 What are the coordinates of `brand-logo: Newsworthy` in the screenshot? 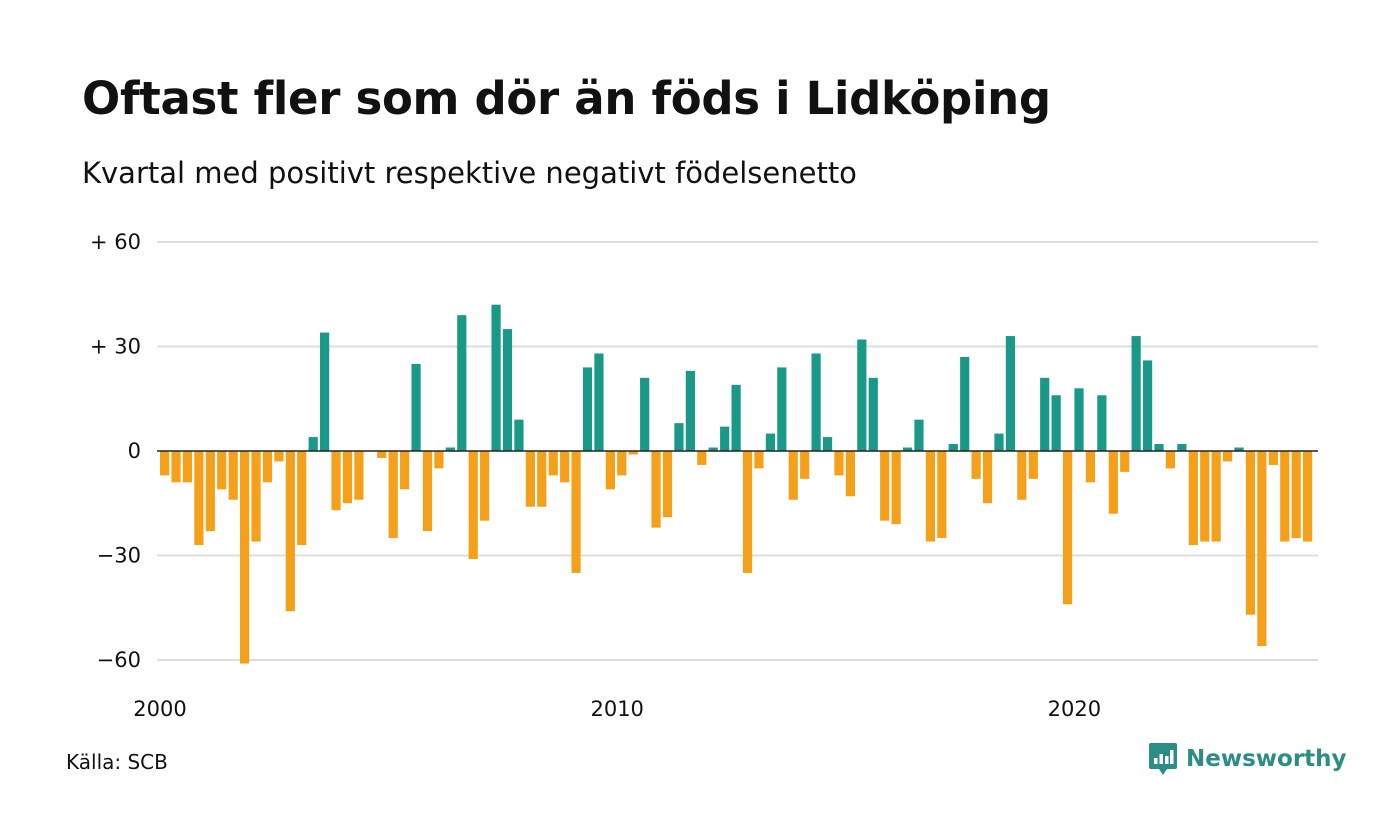 It's located at (1247, 759).